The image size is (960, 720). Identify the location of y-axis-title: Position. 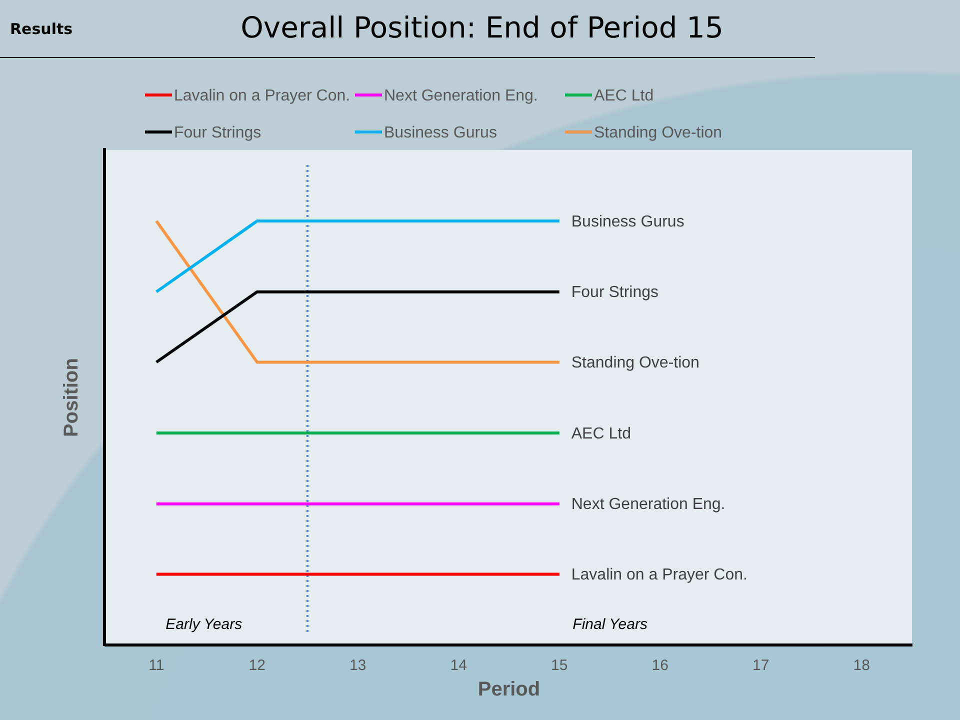
(71, 397).